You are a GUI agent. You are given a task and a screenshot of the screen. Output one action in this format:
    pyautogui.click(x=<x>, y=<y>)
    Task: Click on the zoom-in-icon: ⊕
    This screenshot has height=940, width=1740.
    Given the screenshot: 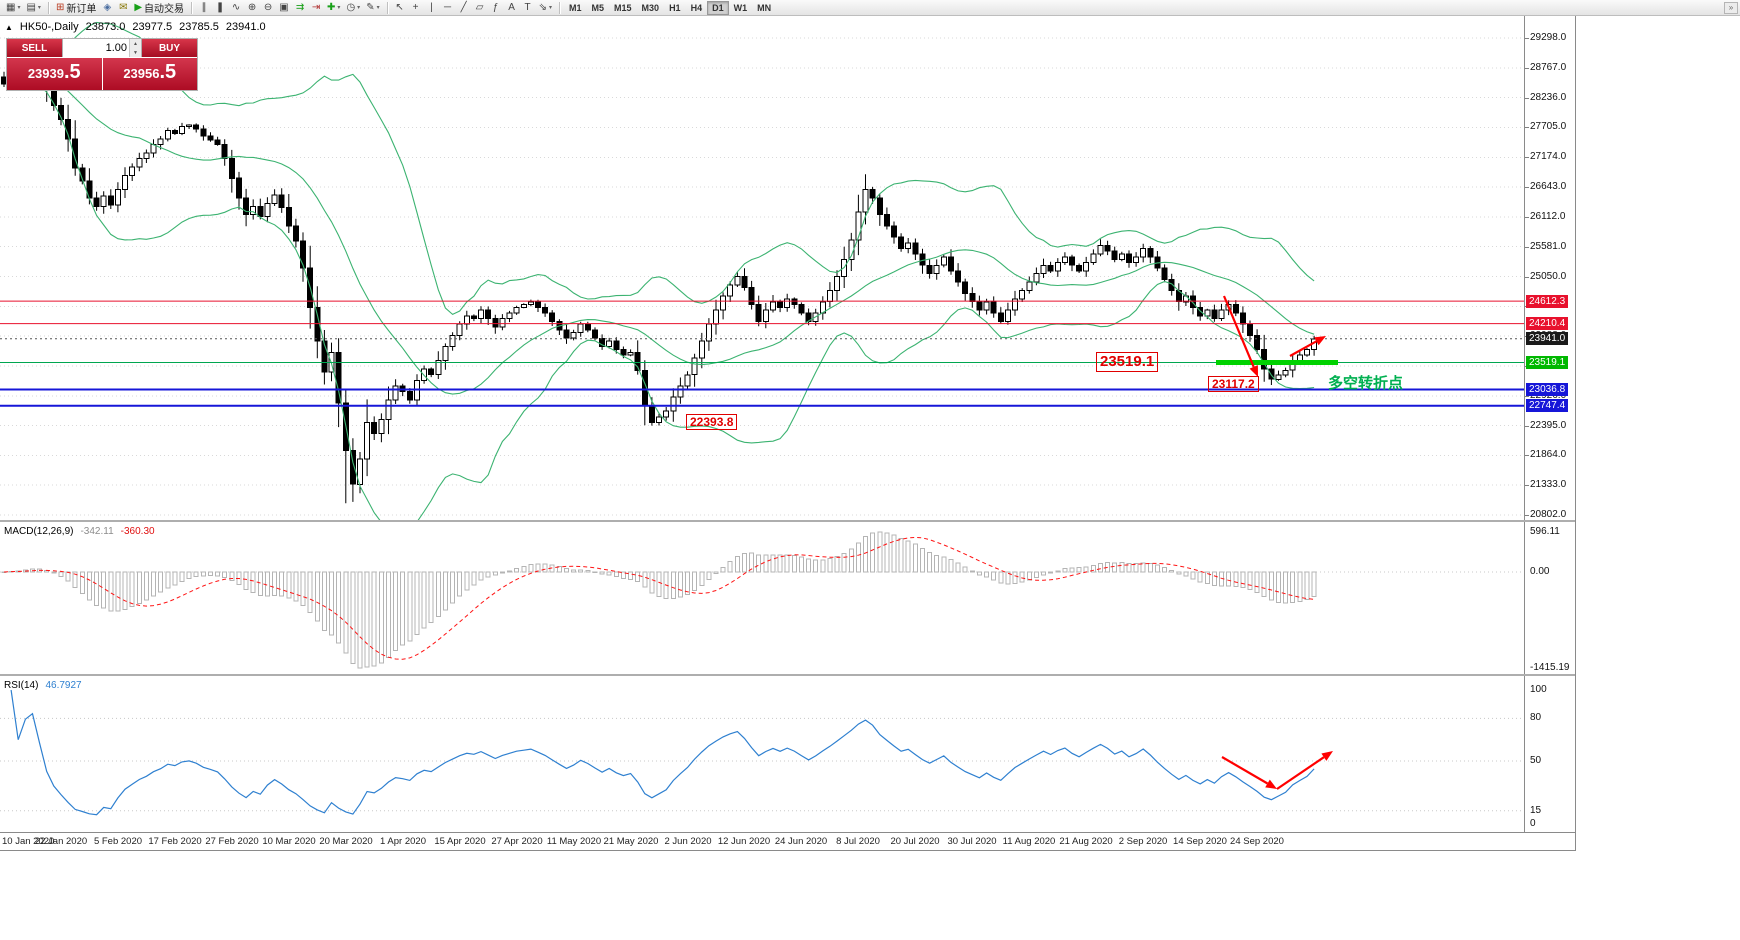 What is the action you would take?
    pyautogui.click(x=252, y=7)
    